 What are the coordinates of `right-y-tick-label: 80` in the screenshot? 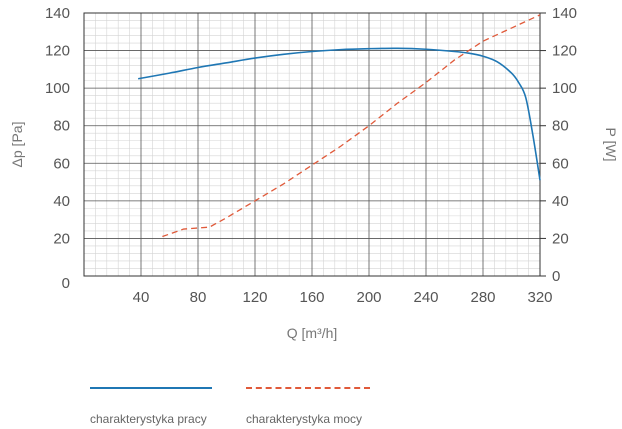 It's located at (560, 126).